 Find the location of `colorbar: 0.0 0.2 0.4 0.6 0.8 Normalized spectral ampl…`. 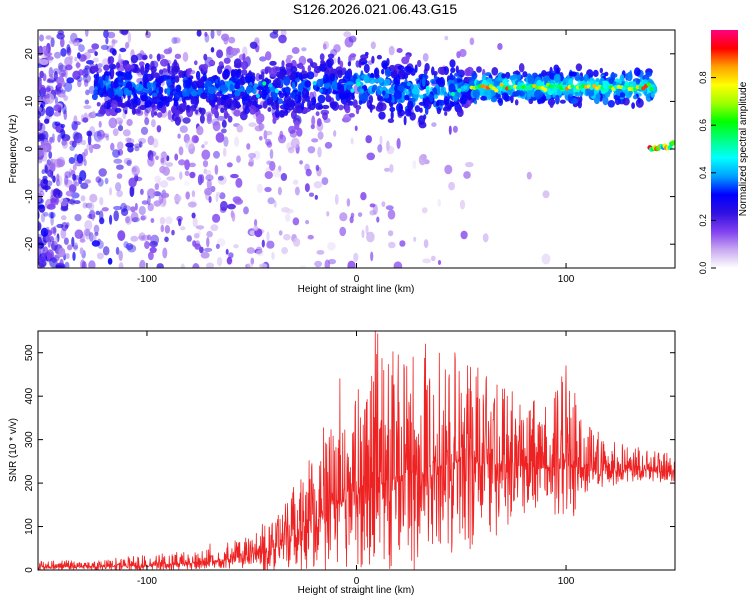

colorbar: 0.0 0.2 0.4 0.6 0.8 Normalized spectral ampl… is located at coordinates (723, 152).